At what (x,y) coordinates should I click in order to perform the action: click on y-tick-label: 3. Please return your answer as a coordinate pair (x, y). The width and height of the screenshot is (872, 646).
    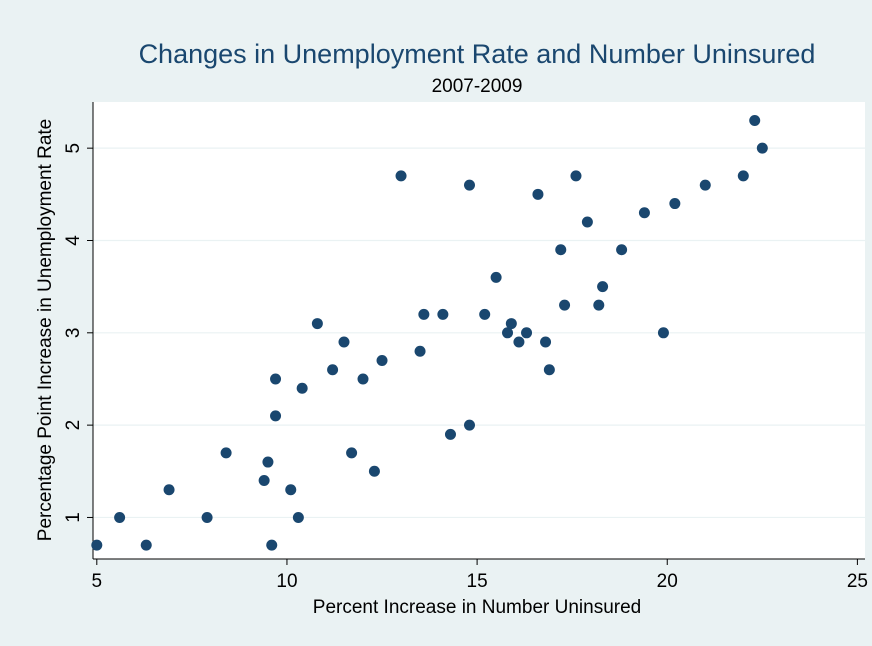
    Looking at the image, I should click on (73, 333).